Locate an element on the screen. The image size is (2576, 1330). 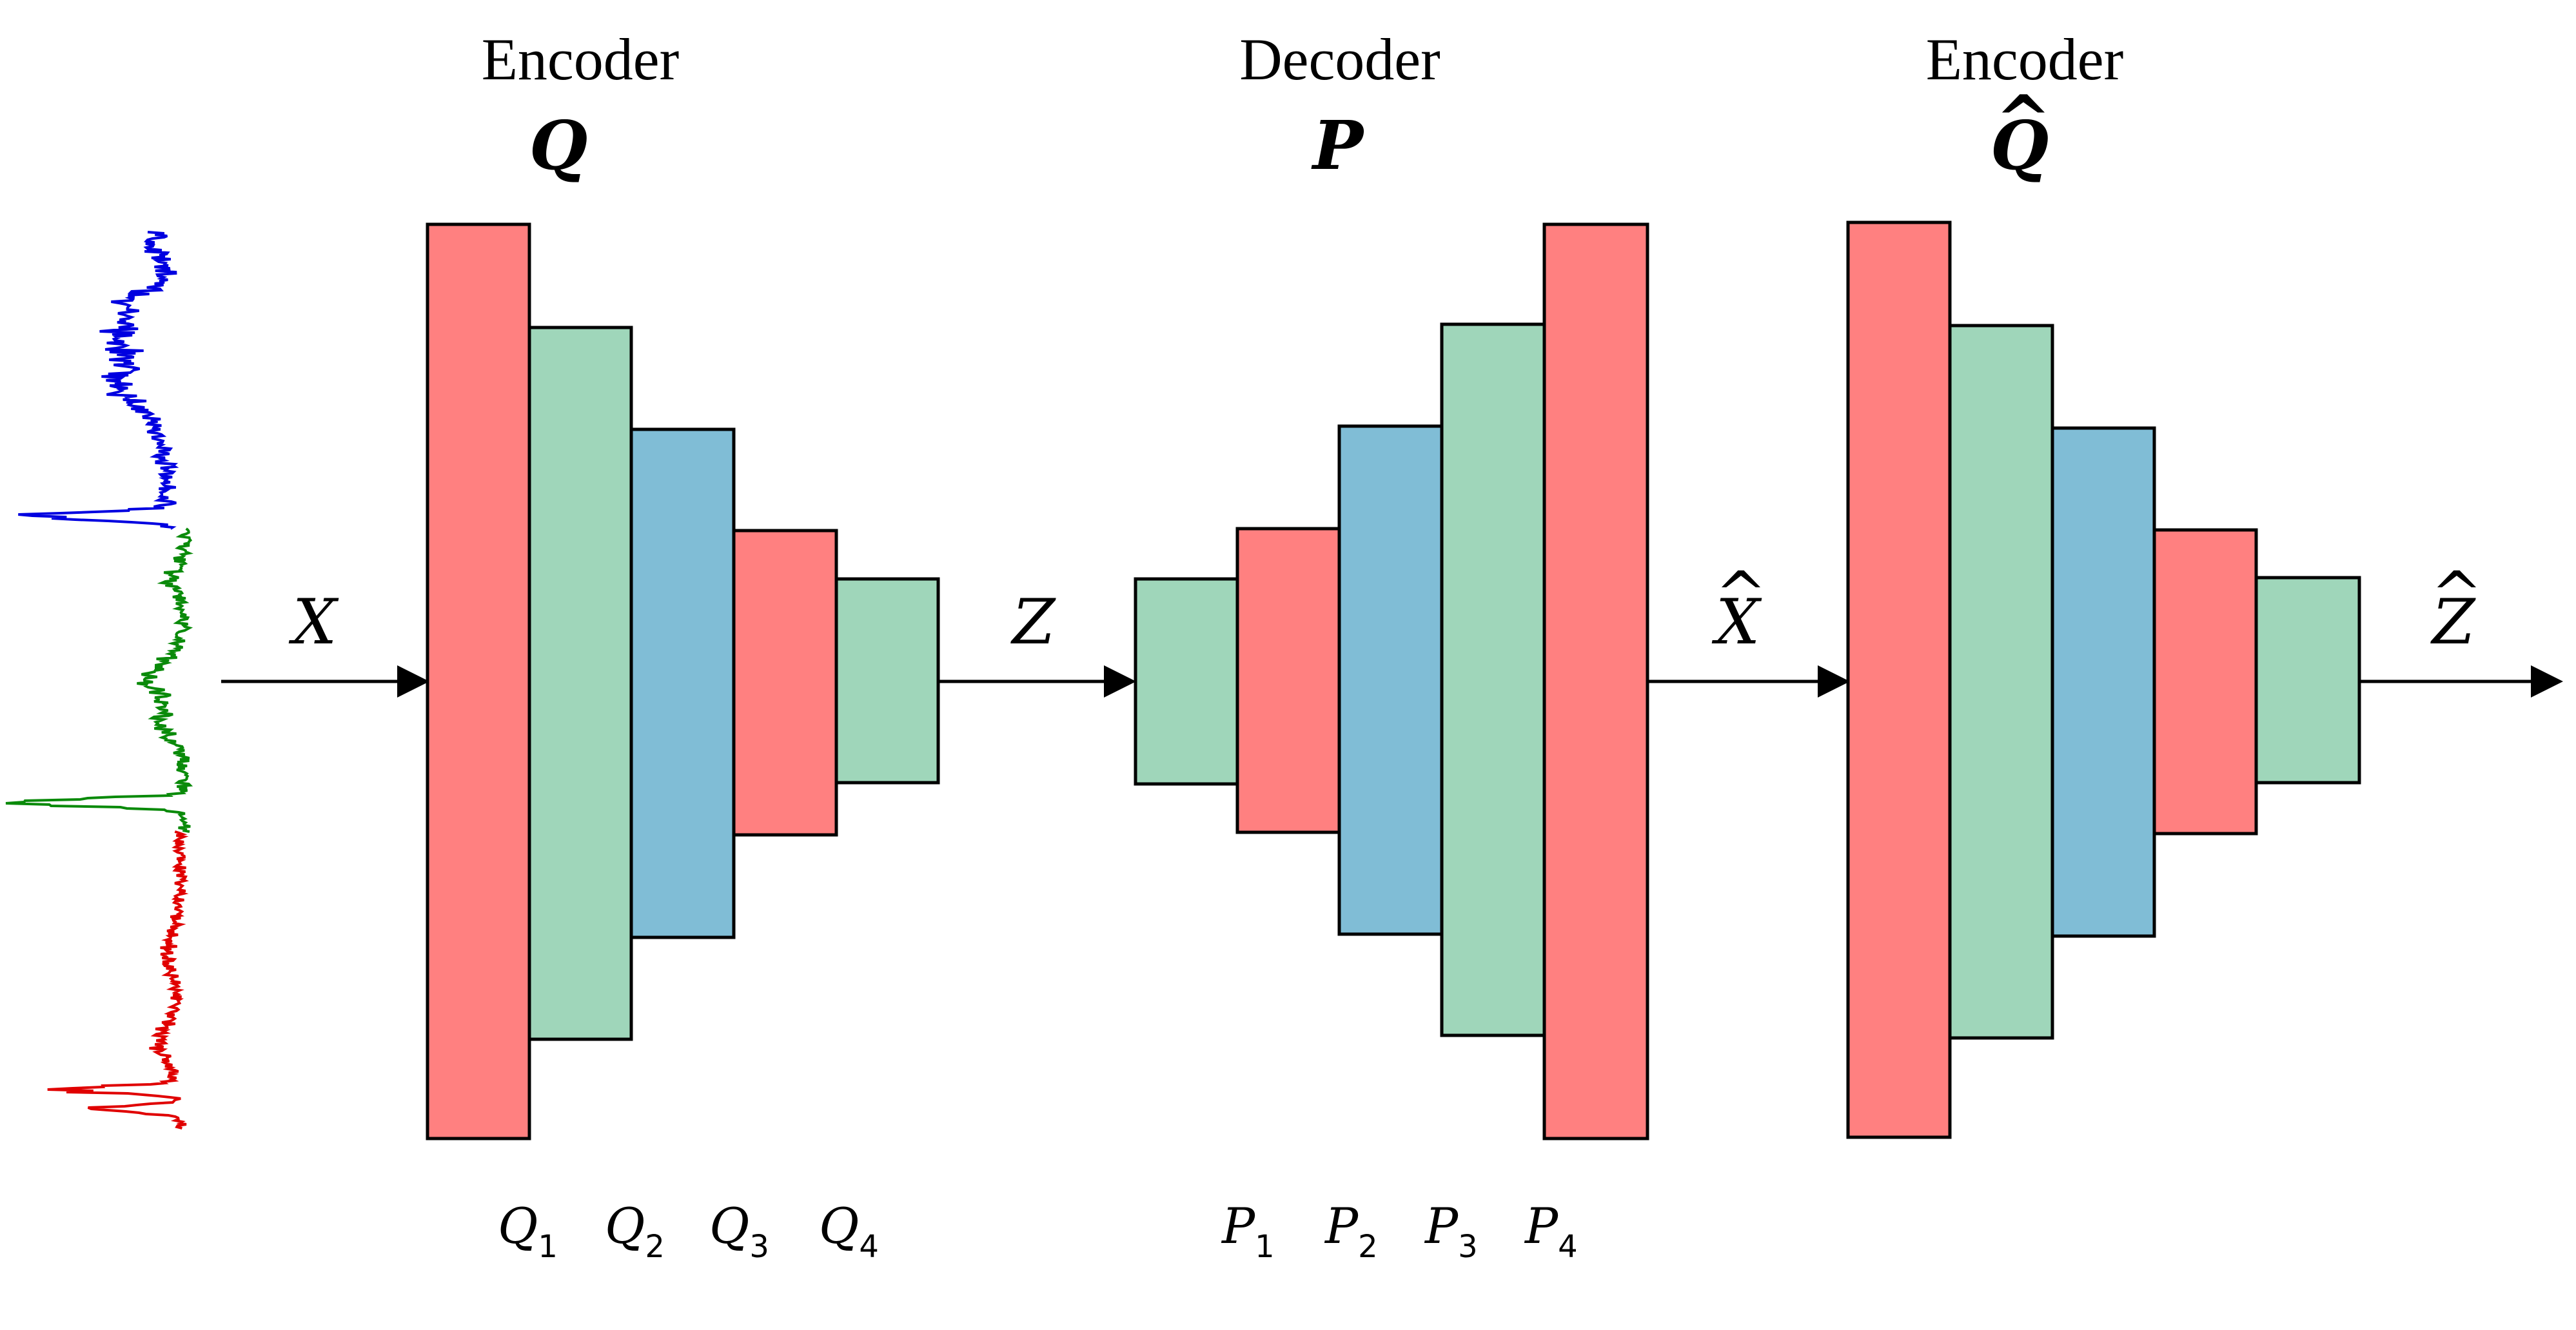
encoder-q-layers is located at coordinates (683, 681).